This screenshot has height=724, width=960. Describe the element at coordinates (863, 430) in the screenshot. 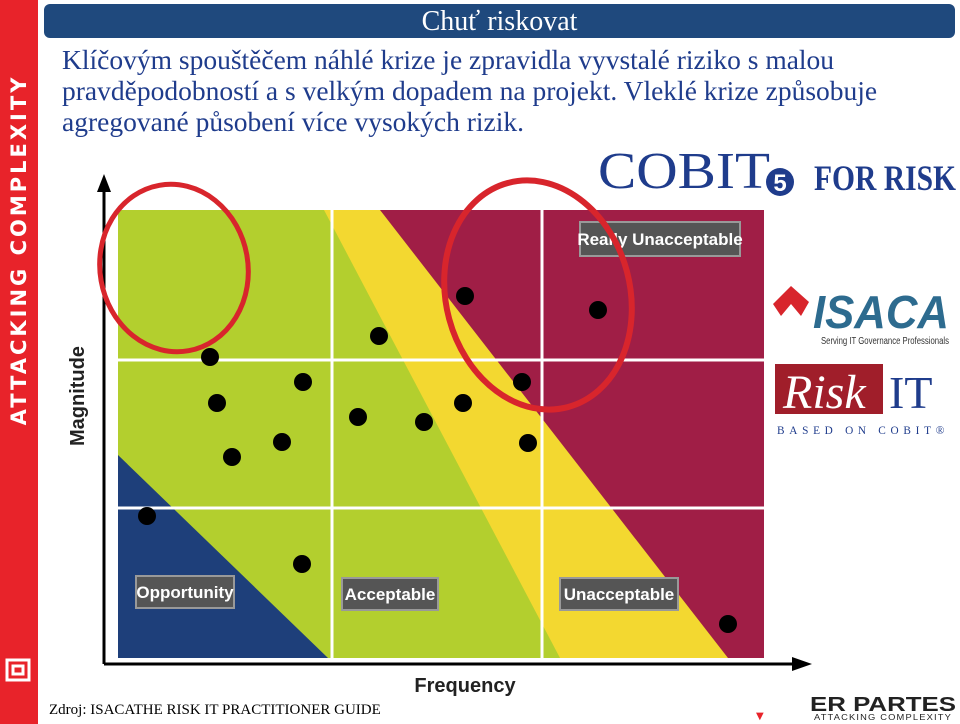

I see `based-on-cobit-text: BASED ON COBIT®` at that location.